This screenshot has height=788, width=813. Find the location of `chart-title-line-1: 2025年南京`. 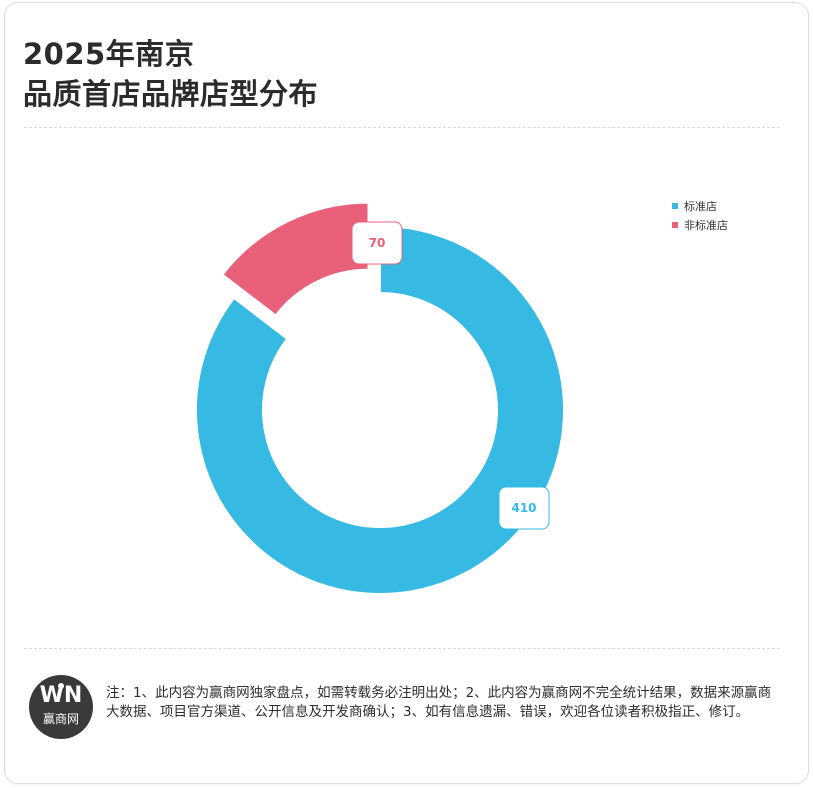

chart-title-line-1: 2025年南京 is located at coordinates (109, 54).